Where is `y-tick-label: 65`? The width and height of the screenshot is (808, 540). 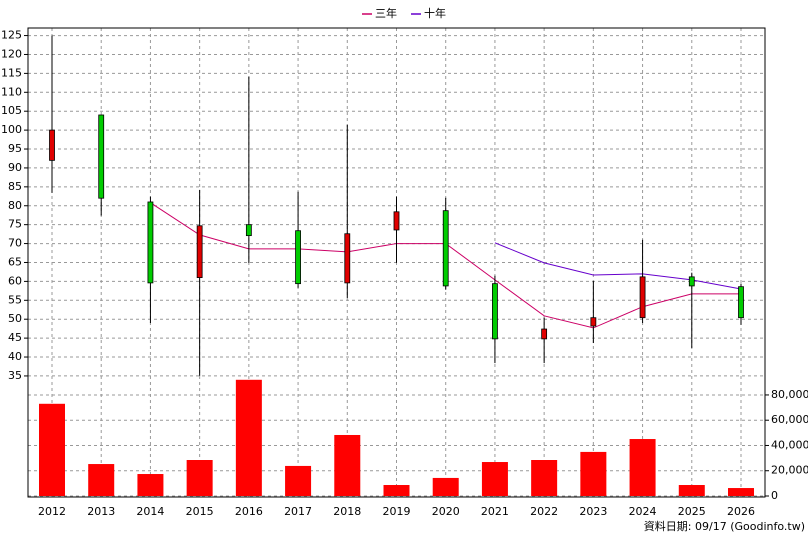
y-tick-label: 65 is located at coordinates (15, 261).